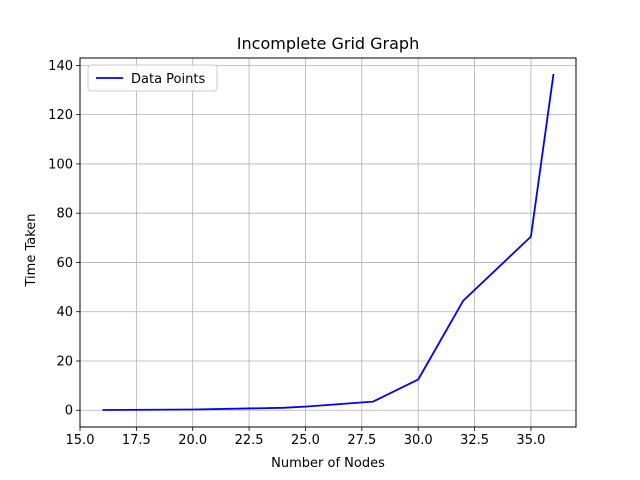  What do you see at coordinates (192, 440) in the screenshot?
I see `x-tick-label: 20.0` at bounding box center [192, 440].